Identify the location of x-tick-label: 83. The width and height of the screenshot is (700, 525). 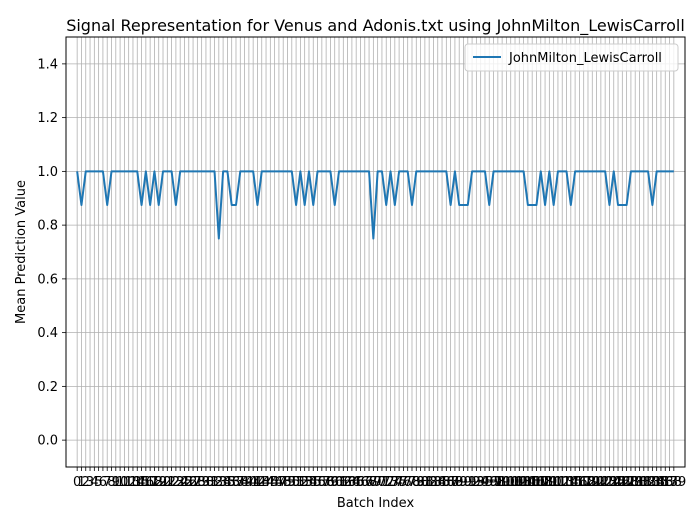
(433, 482).